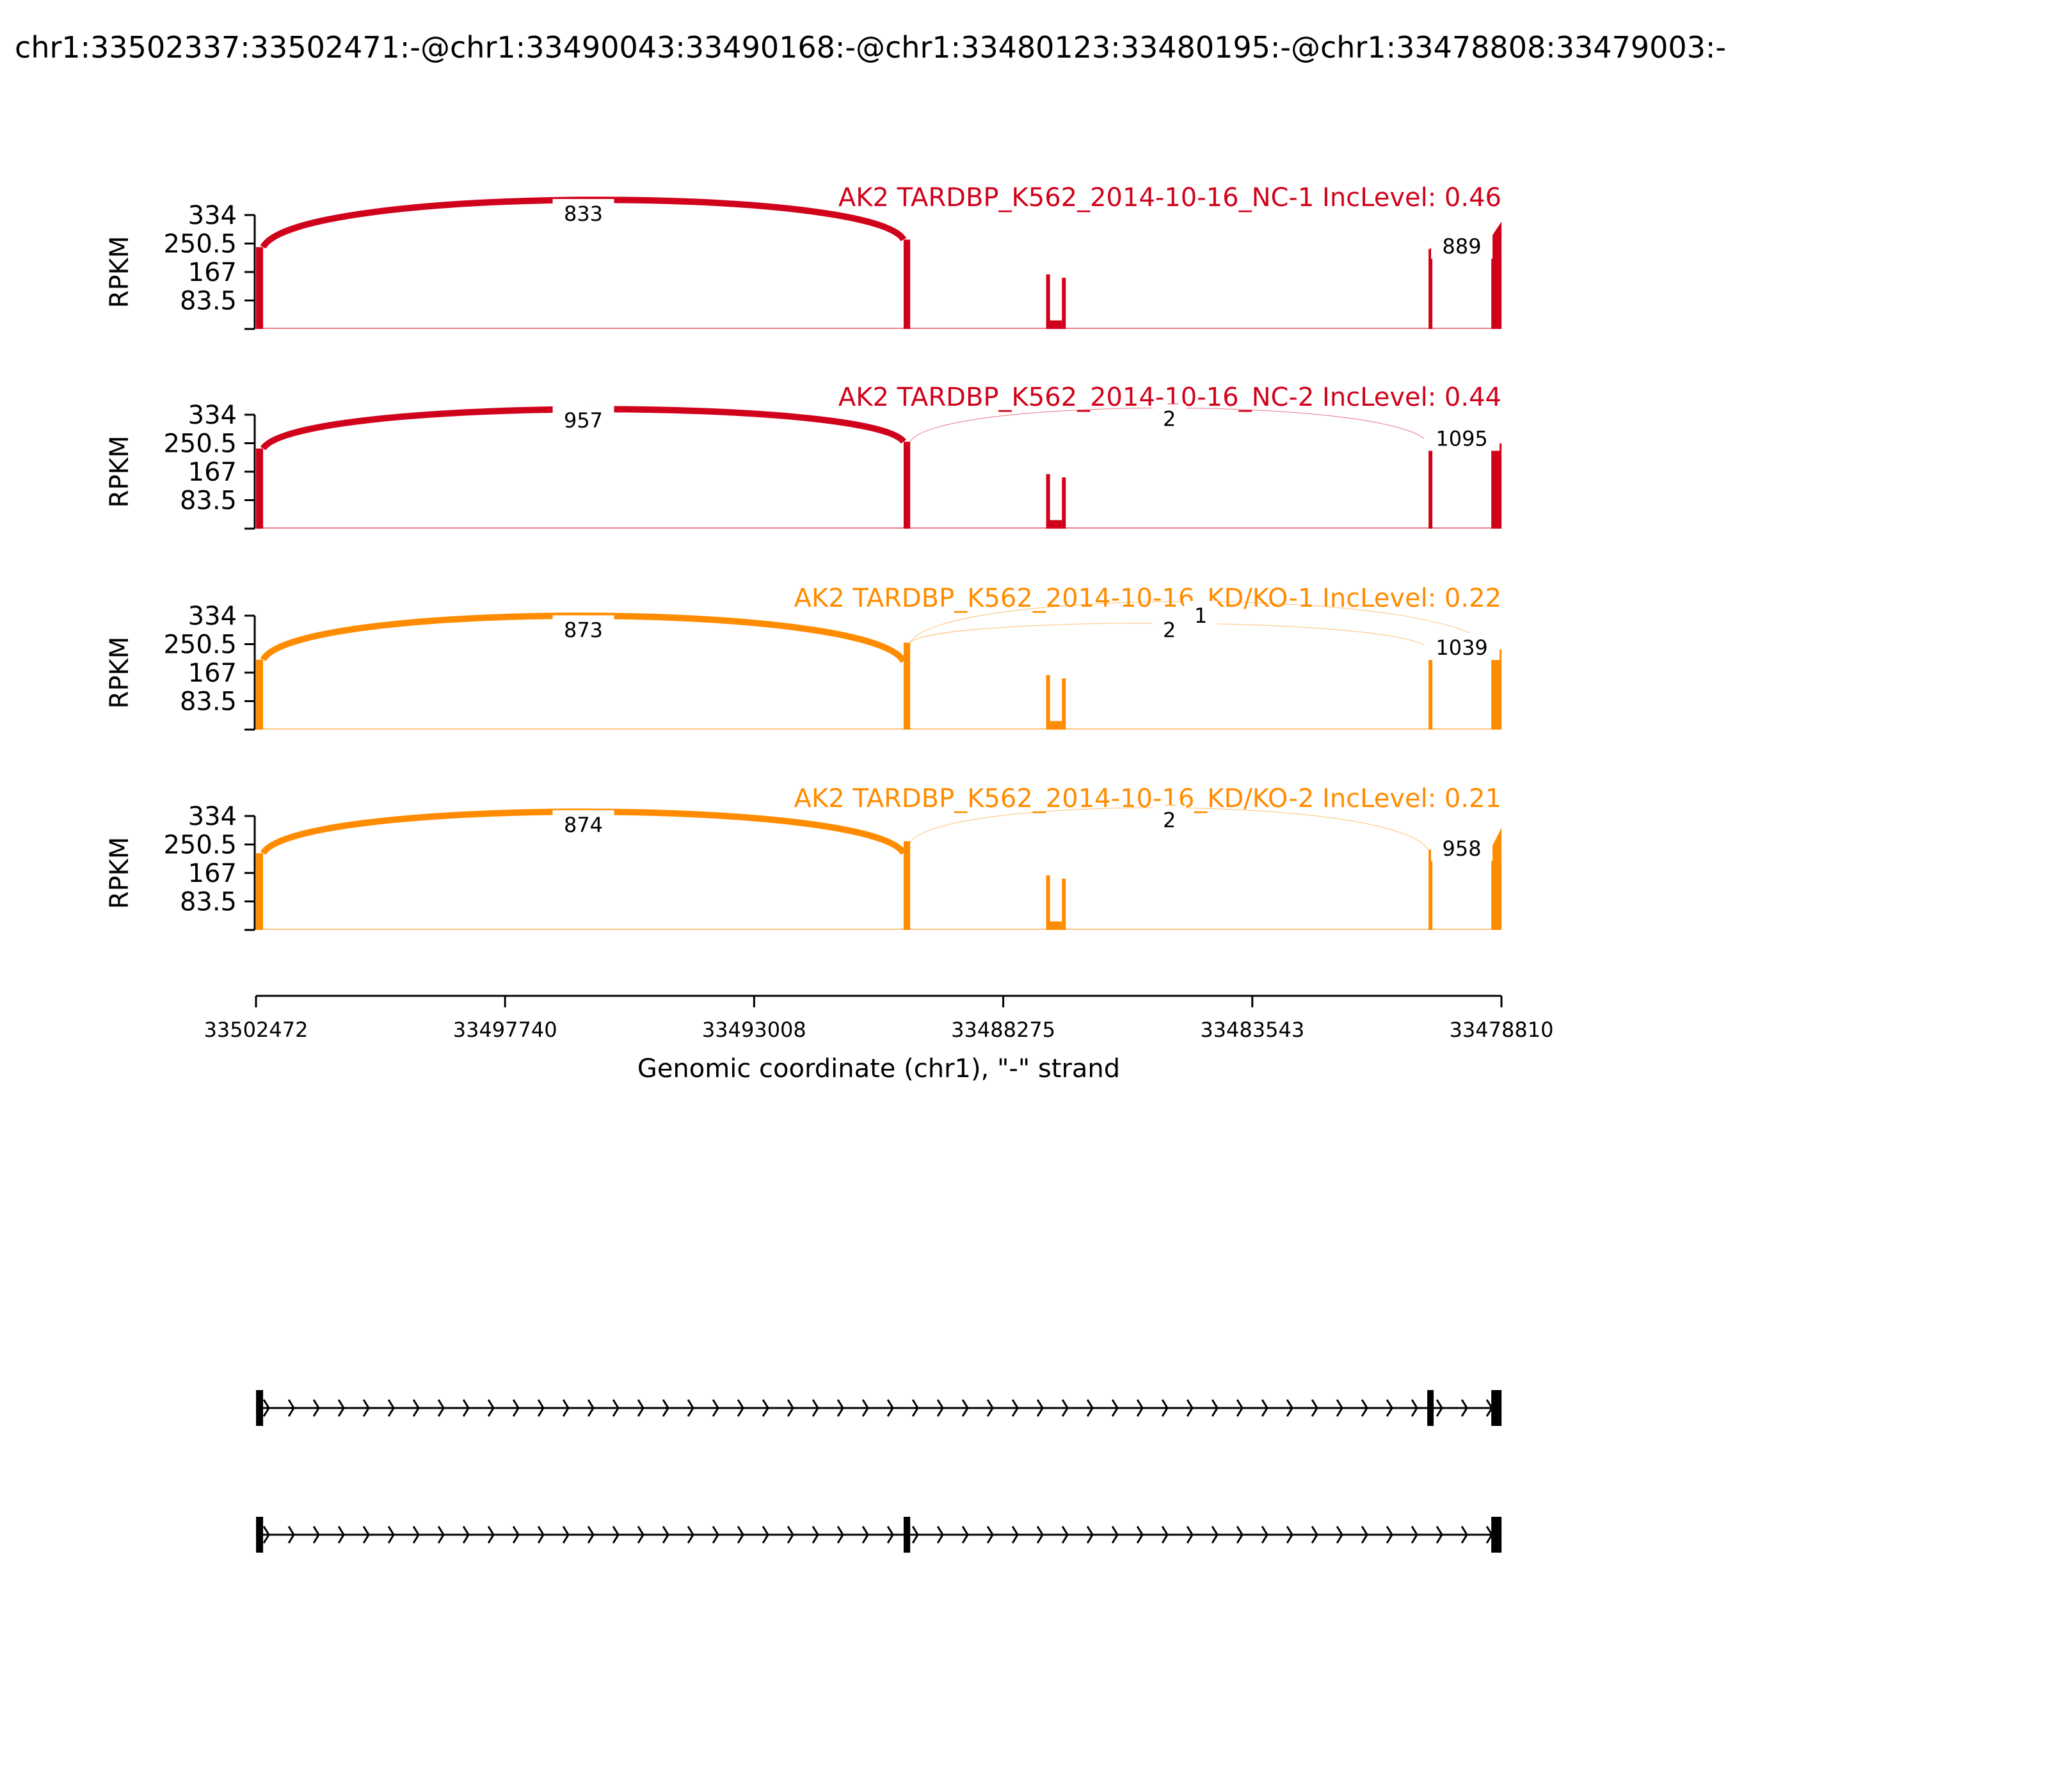  What do you see at coordinates (583, 420) in the screenshot?
I see `junction-count: 957` at bounding box center [583, 420].